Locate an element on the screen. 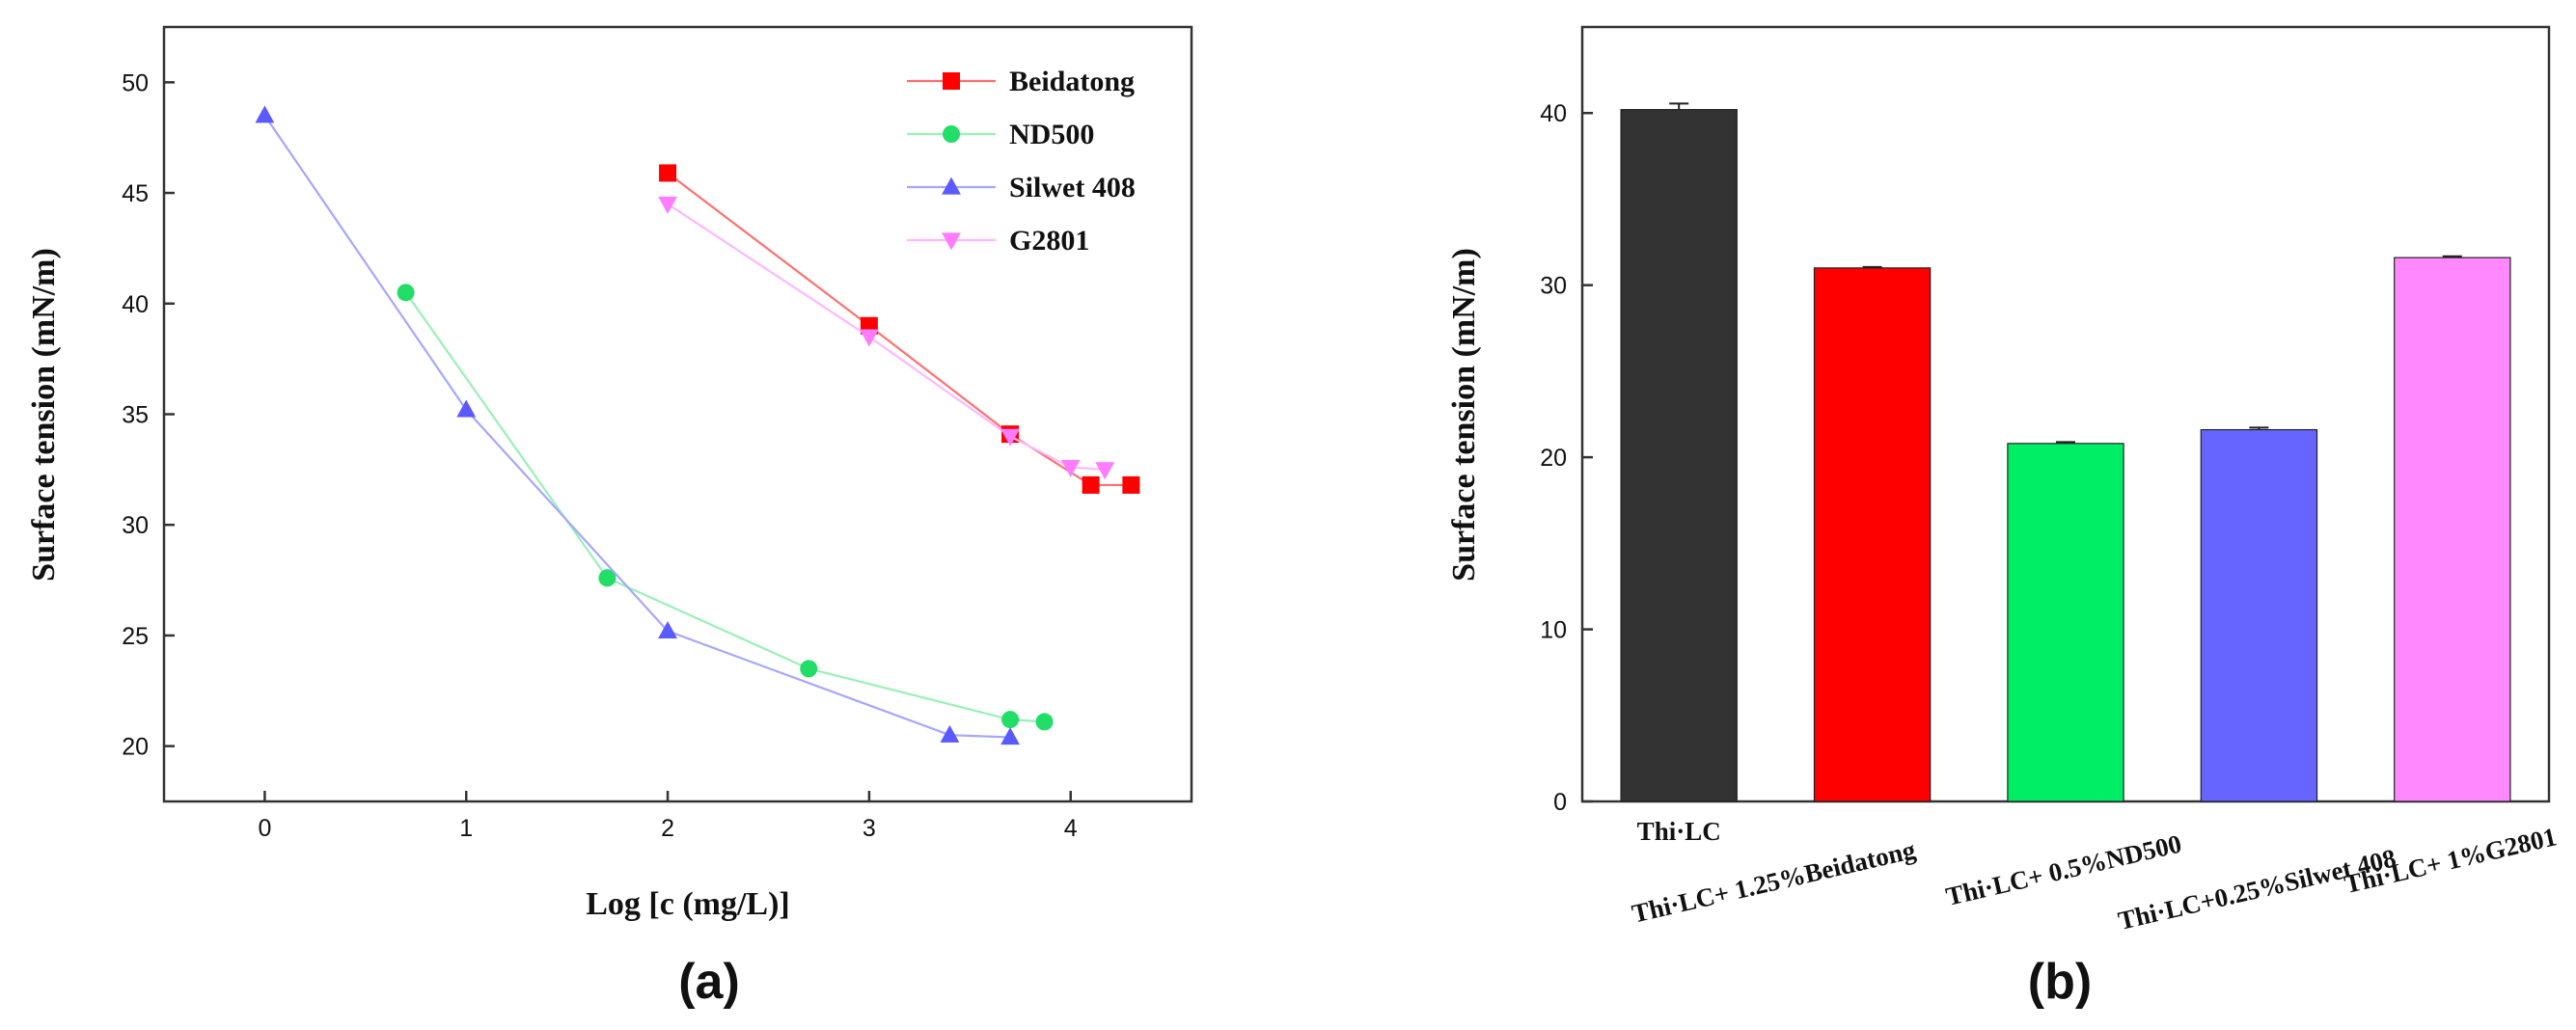 This screenshot has width=2576, height=1030. category-label: Thi·LC+ 1.25%Beidatong is located at coordinates (1775, 882).